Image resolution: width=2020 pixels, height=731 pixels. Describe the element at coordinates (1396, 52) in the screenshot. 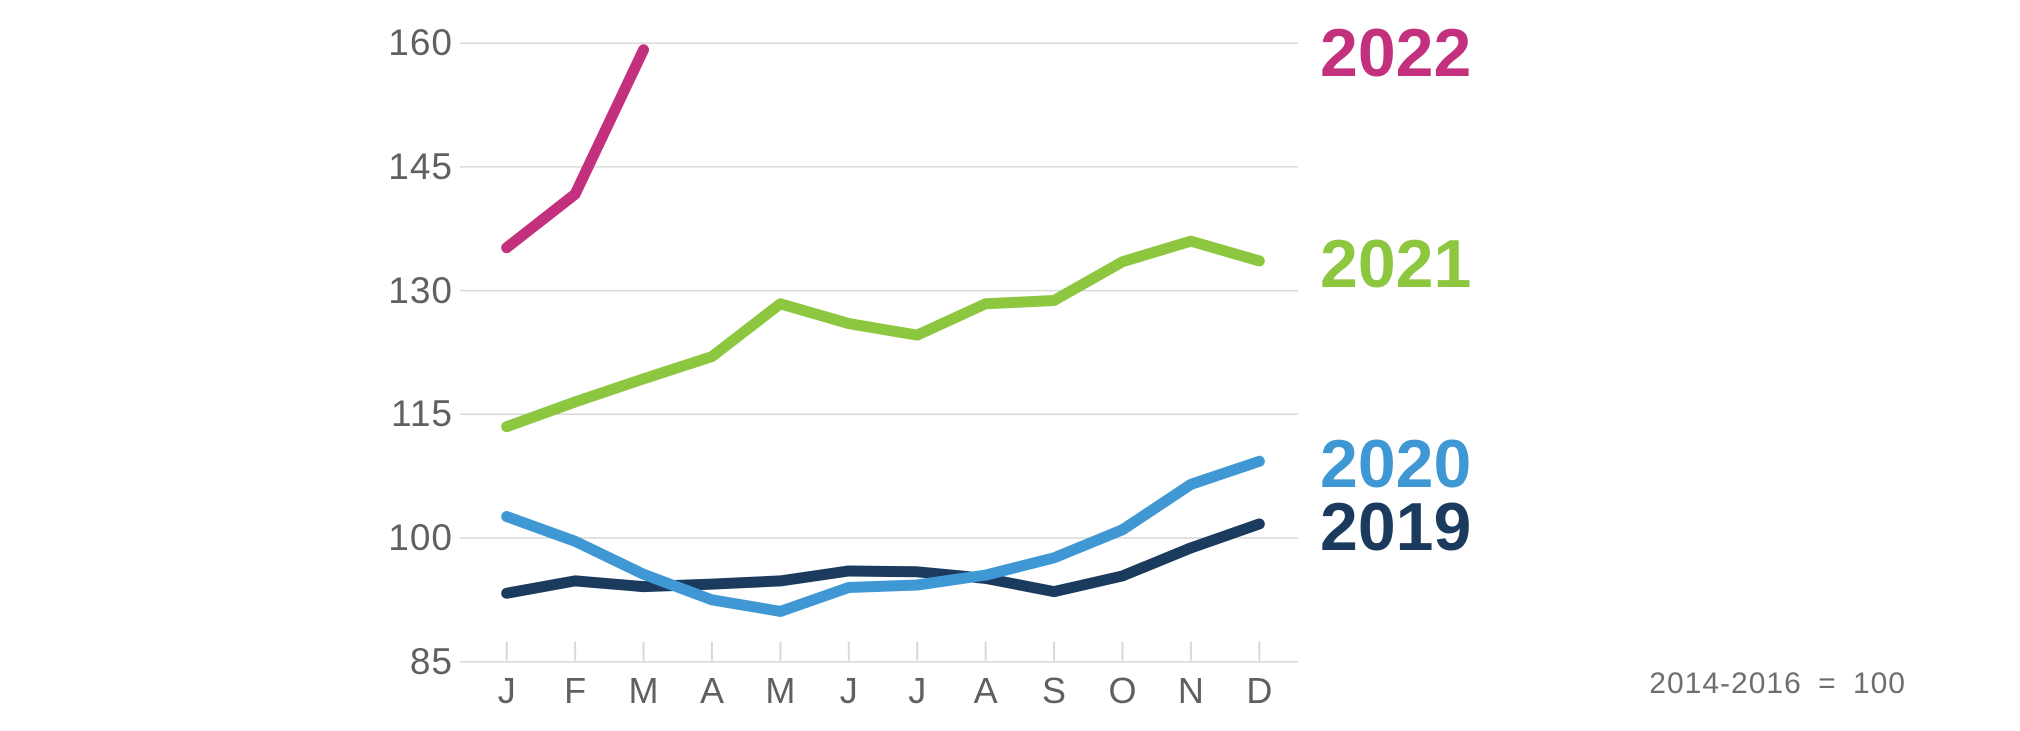

I see `year-label-2022: 2022` at that location.